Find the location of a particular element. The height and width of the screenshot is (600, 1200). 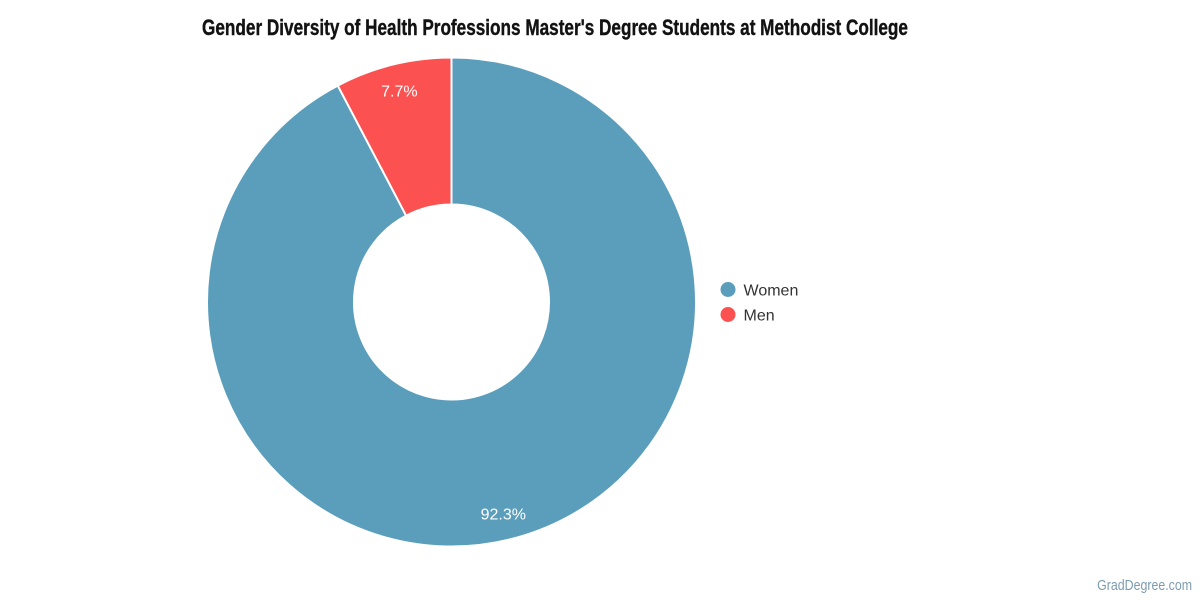

svg-text: Men is located at coordinates (759, 316).